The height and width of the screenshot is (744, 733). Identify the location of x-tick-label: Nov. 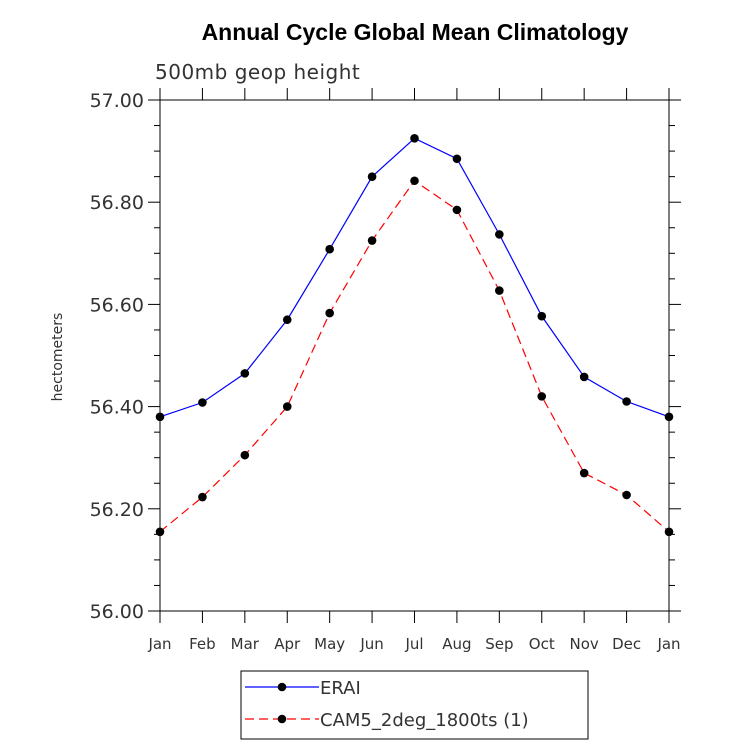
(584, 644).